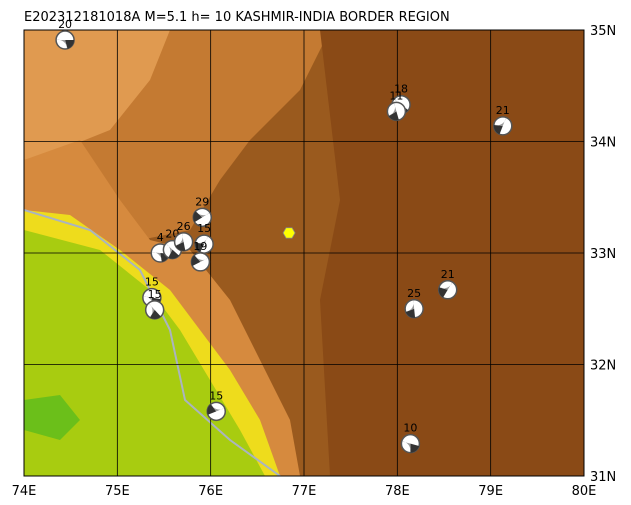 The height and width of the screenshot is (505, 631). Describe the element at coordinates (184, 226) in the screenshot. I see `depth-label: 26` at that location.